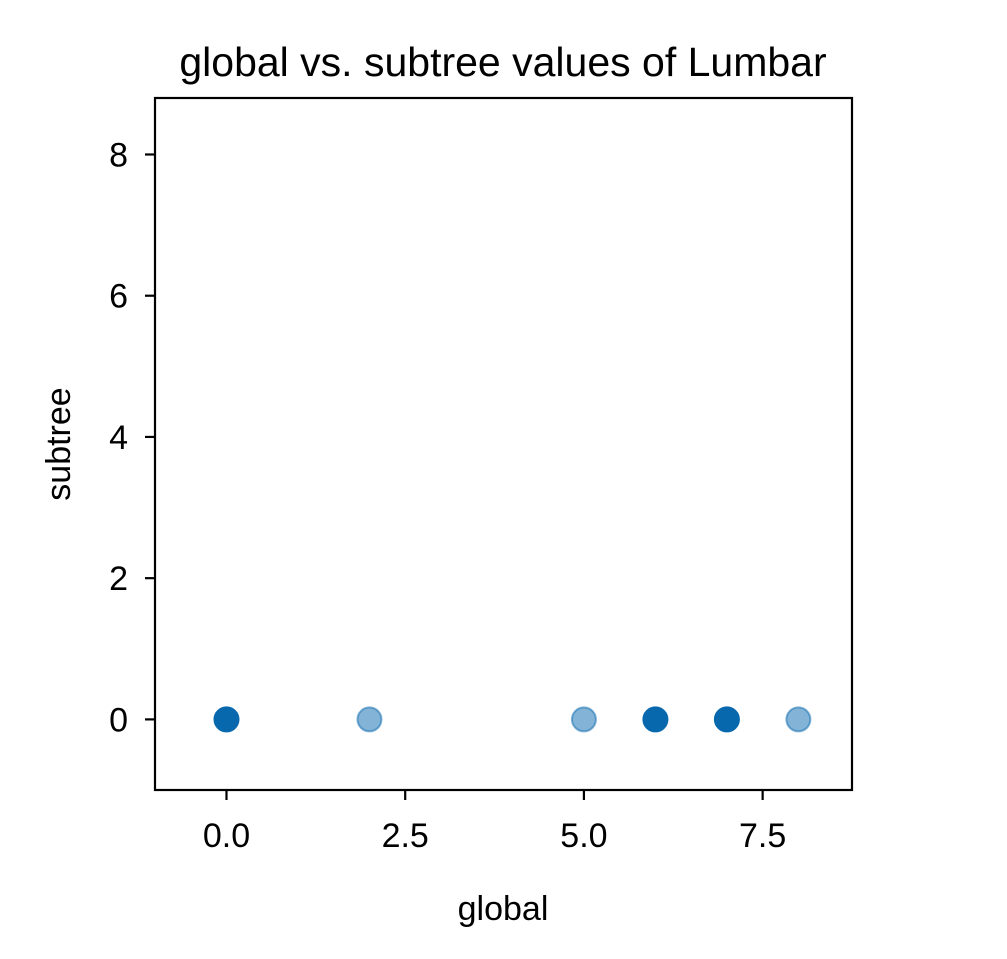 Image resolution: width=1007 pixels, height=959 pixels. What do you see at coordinates (762, 836) in the screenshot?
I see `x-tick-label: 7.5` at bounding box center [762, 836].